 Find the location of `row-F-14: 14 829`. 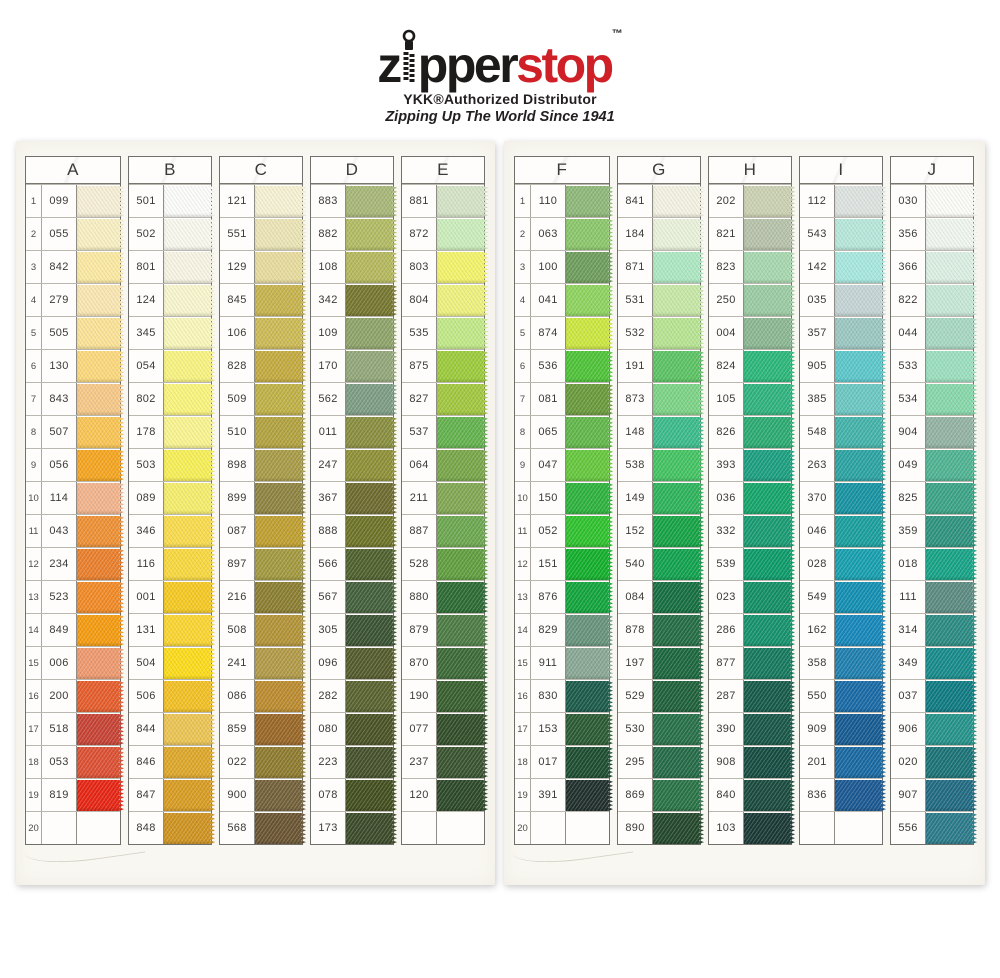

row-F-14: 14 829 is located at coordinates (562, 629).